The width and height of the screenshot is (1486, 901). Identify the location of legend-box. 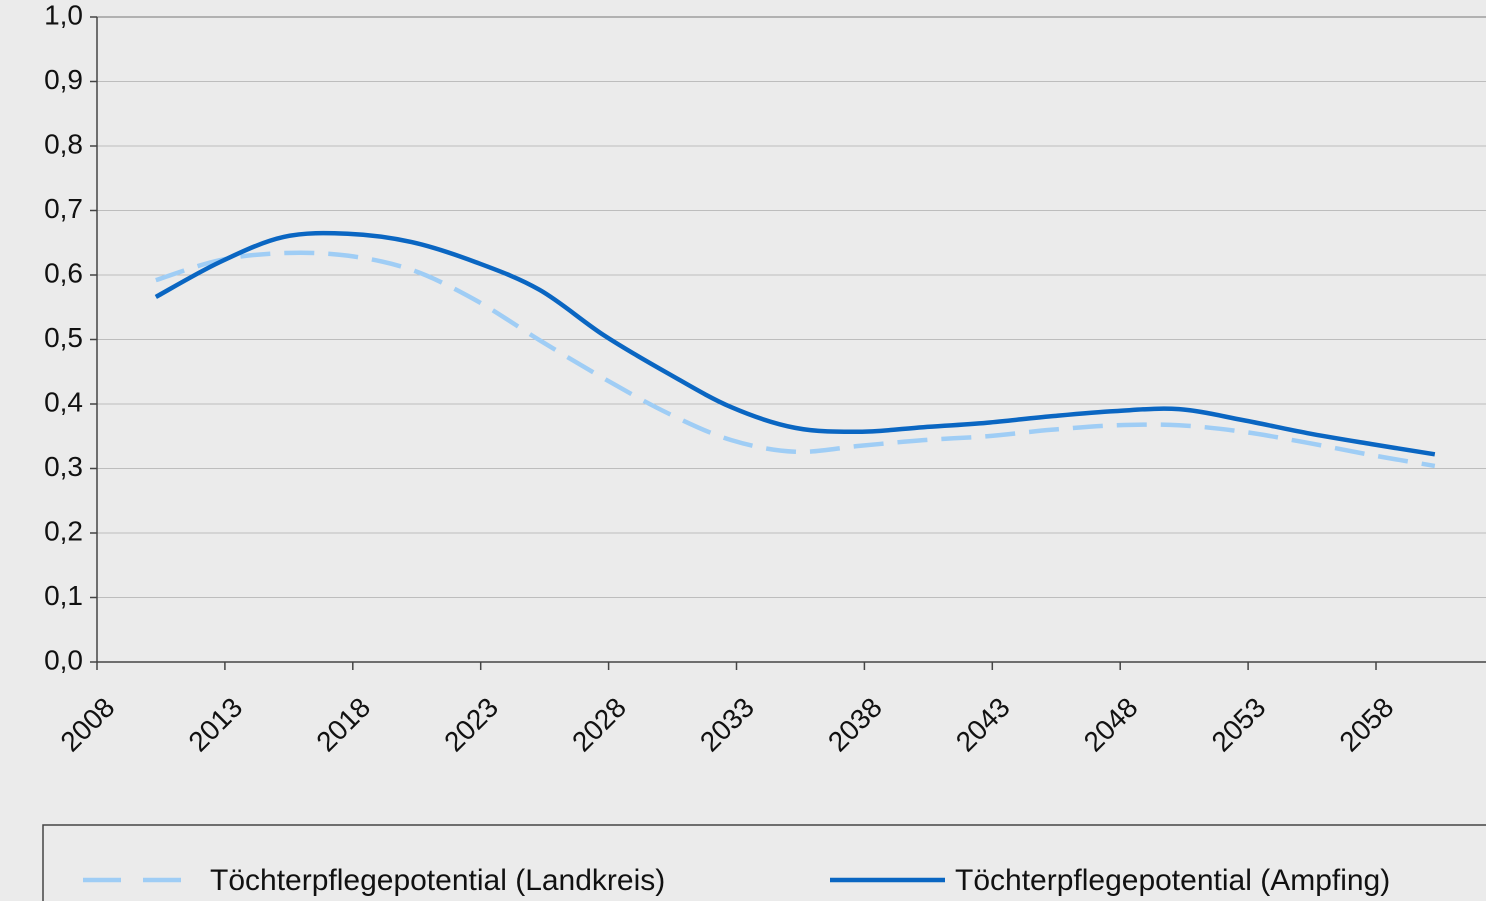
(764, 862).